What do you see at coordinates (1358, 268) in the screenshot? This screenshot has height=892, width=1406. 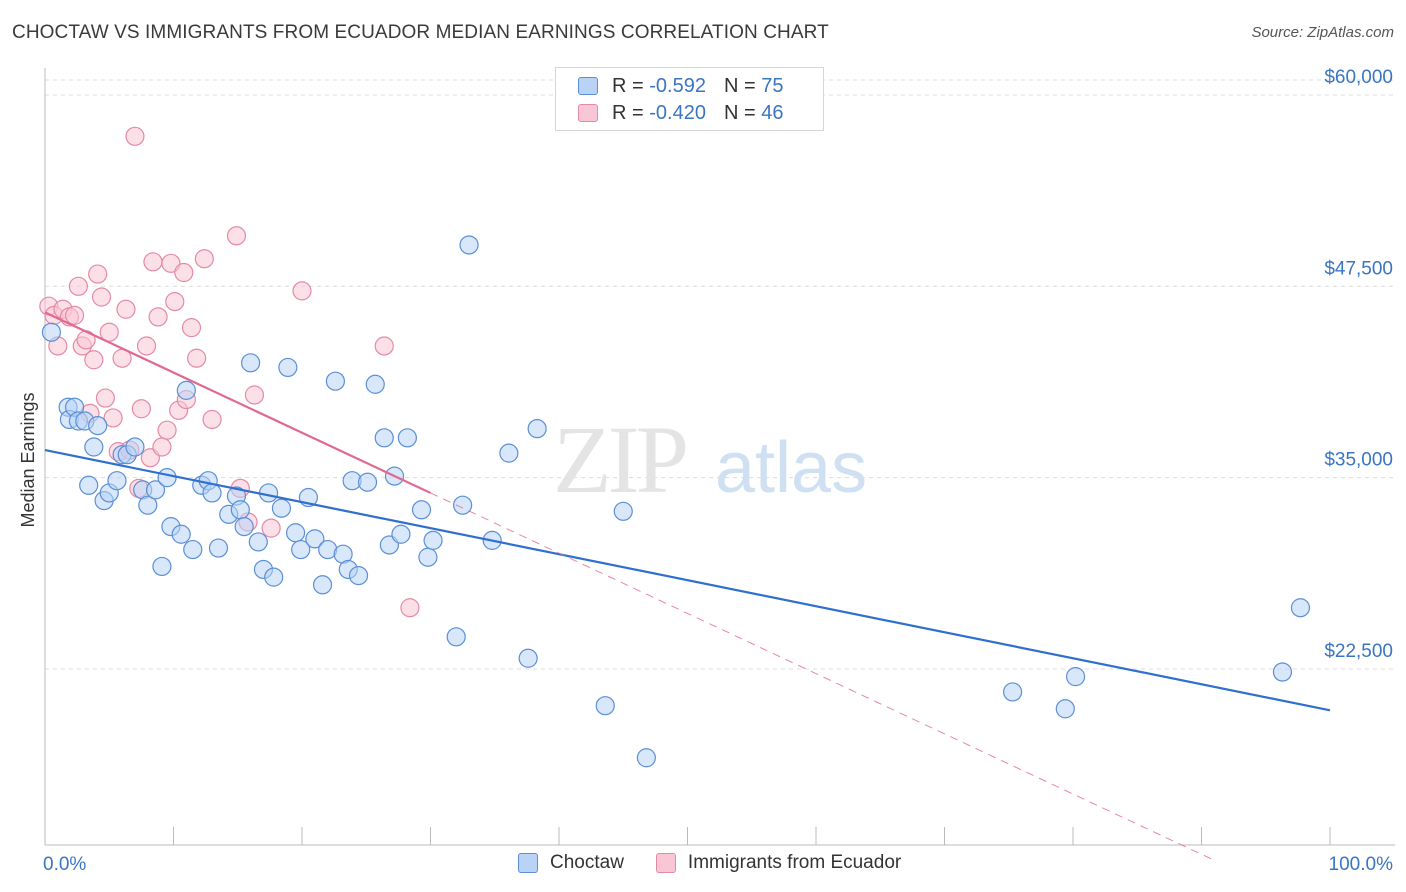 I see `y-tick-label: $47,500` at bounding box center [1358, 268].